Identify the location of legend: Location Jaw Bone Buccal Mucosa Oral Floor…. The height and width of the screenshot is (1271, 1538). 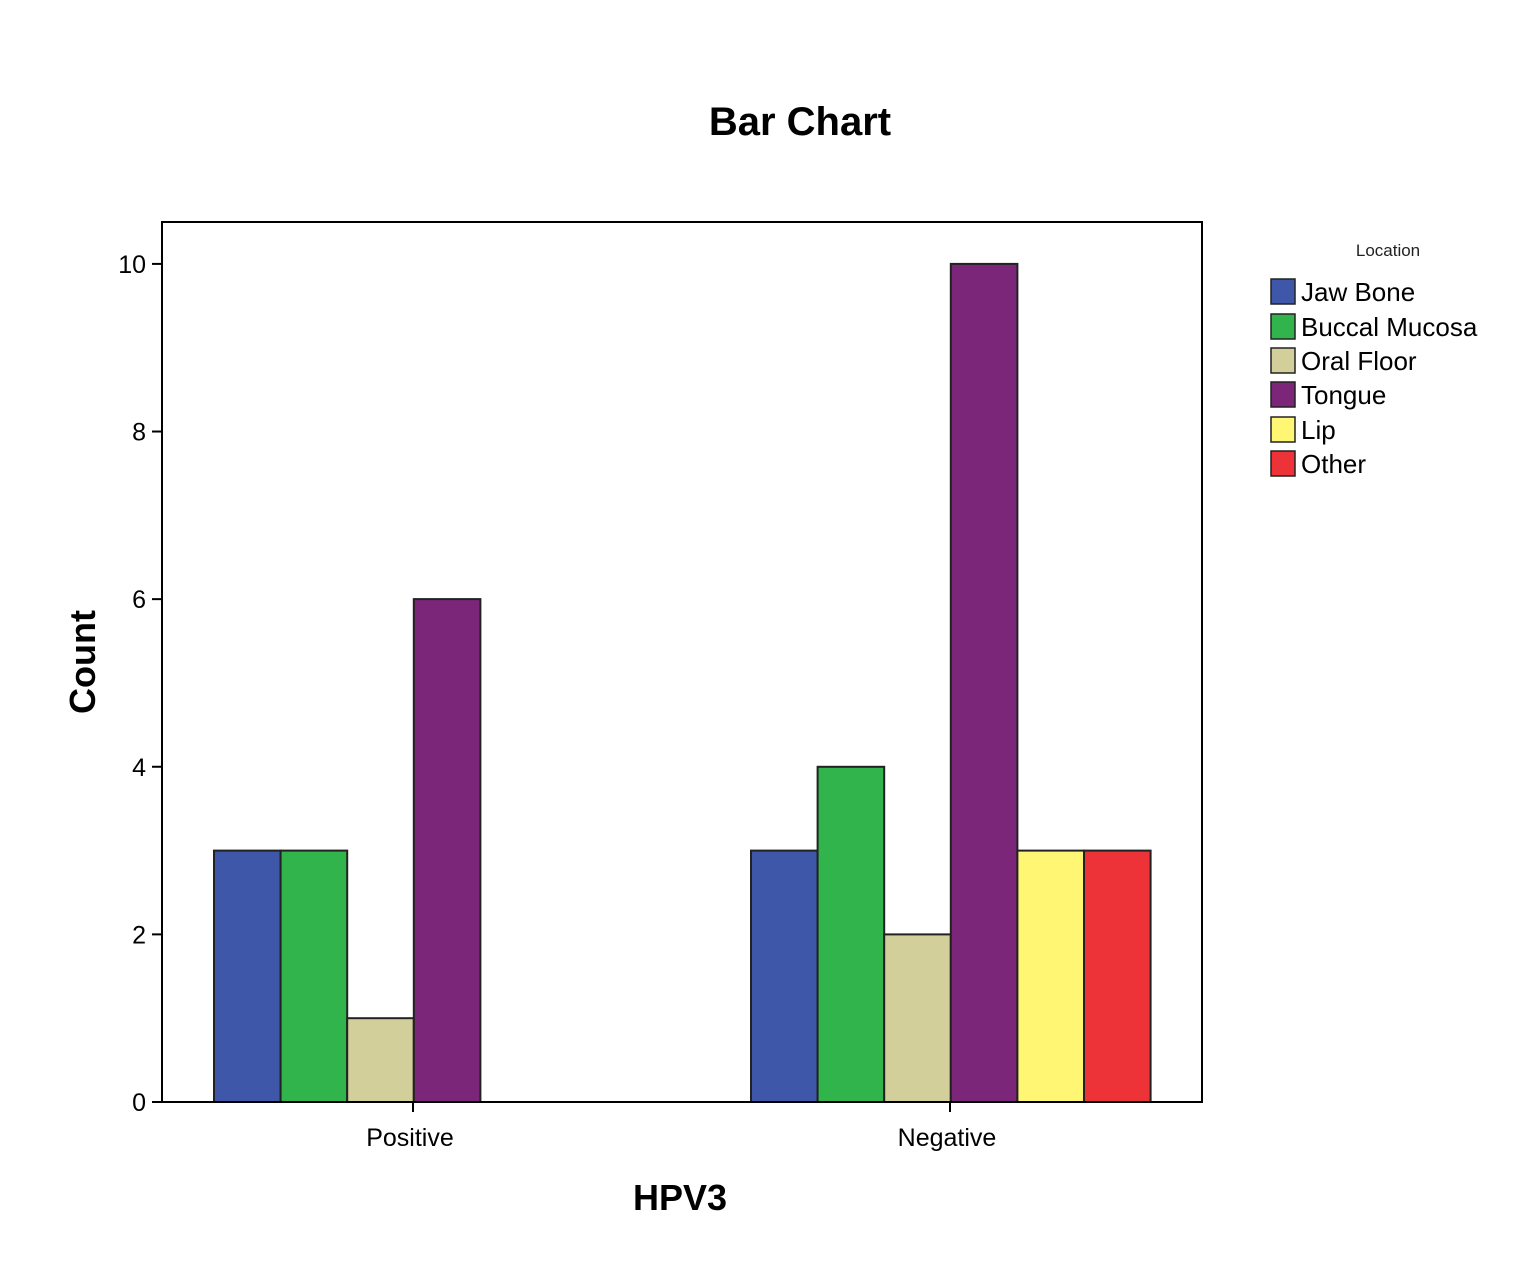
(1374, 360).